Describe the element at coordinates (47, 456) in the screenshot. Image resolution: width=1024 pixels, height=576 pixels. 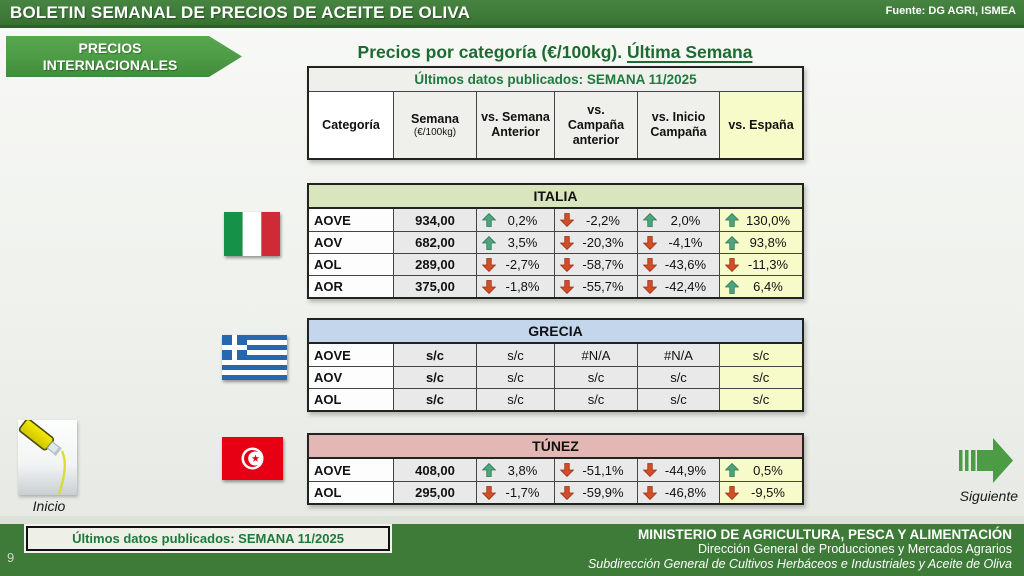
I see `home-olive-oil-image` at that location.